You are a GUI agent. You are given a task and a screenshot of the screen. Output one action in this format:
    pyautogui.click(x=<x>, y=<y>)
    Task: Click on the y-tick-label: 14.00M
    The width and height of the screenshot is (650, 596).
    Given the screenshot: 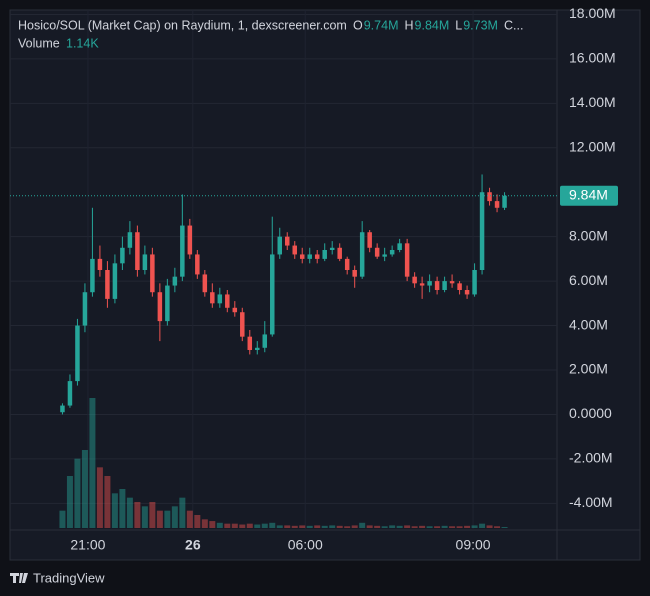 What is the action you would take?
    pyautogui.click(x=592, y=102)
    